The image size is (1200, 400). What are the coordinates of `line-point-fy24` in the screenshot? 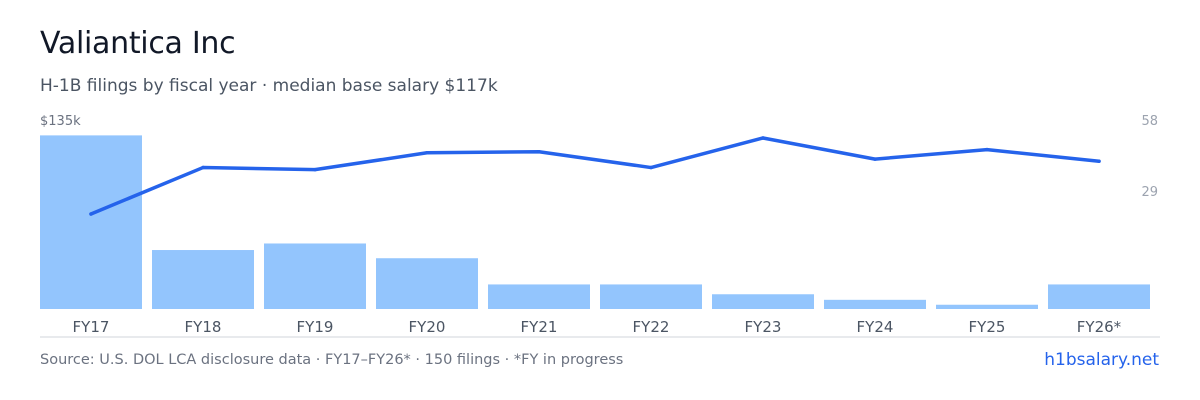 It's located at (875, 159).